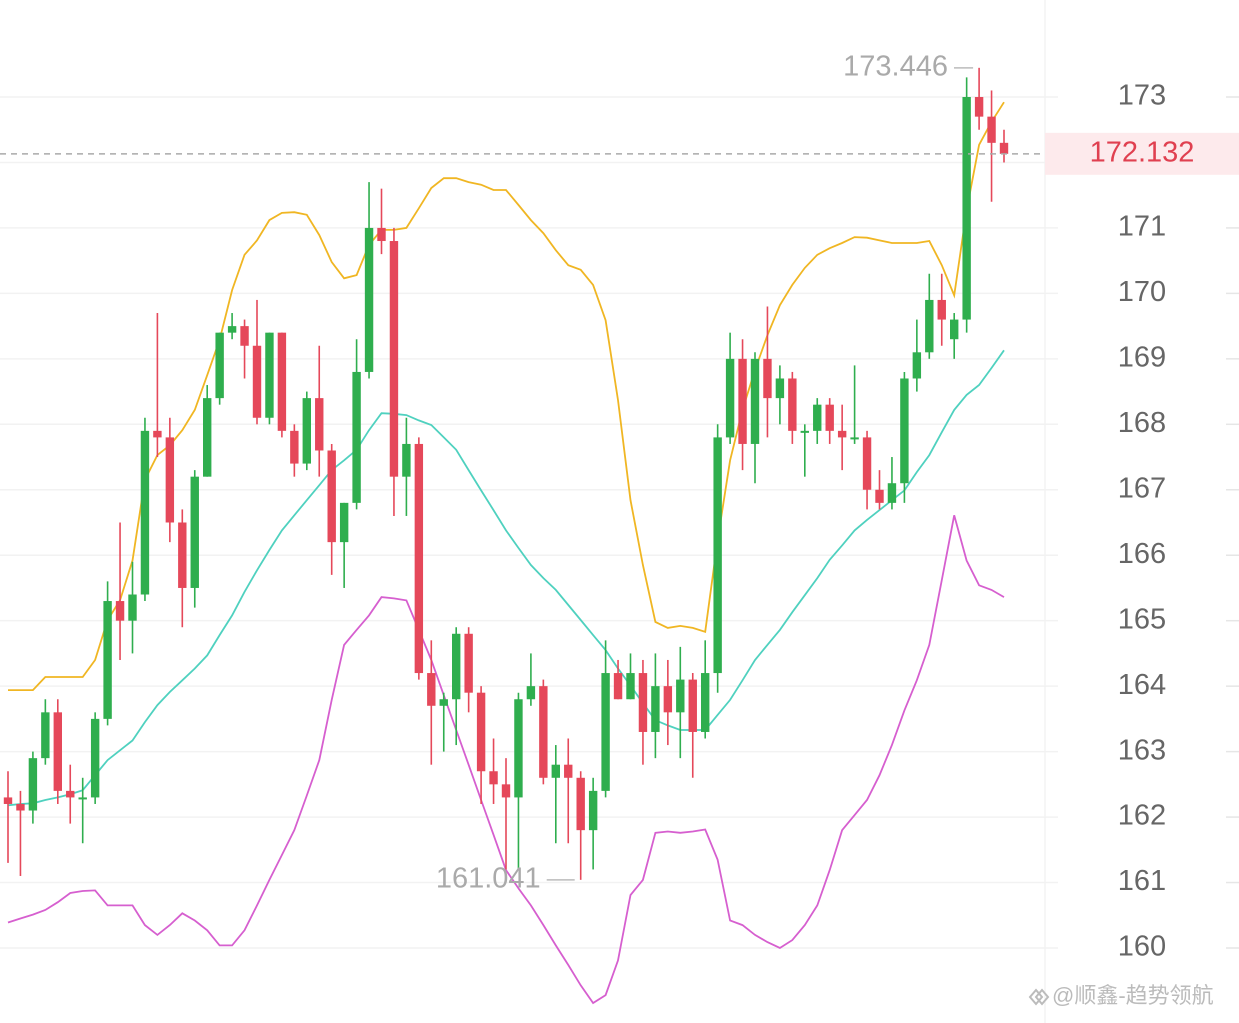 The width and height of the screenshot is (1239, 1023). I want to click on y-tick-label: 168, so click(1142, 423).